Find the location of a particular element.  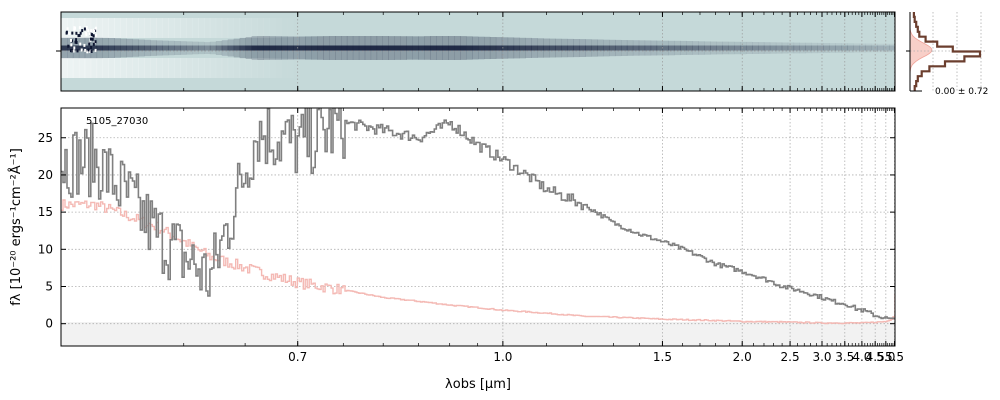

x-tick-label: 5.5 is located at coordinates (894, 357).